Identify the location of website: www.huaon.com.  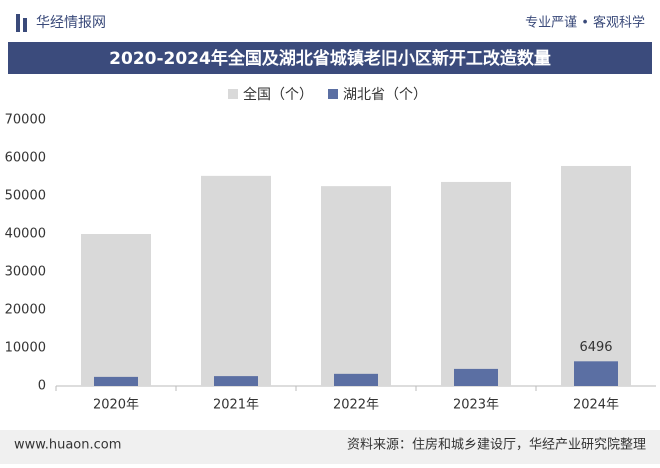
(67, 445).